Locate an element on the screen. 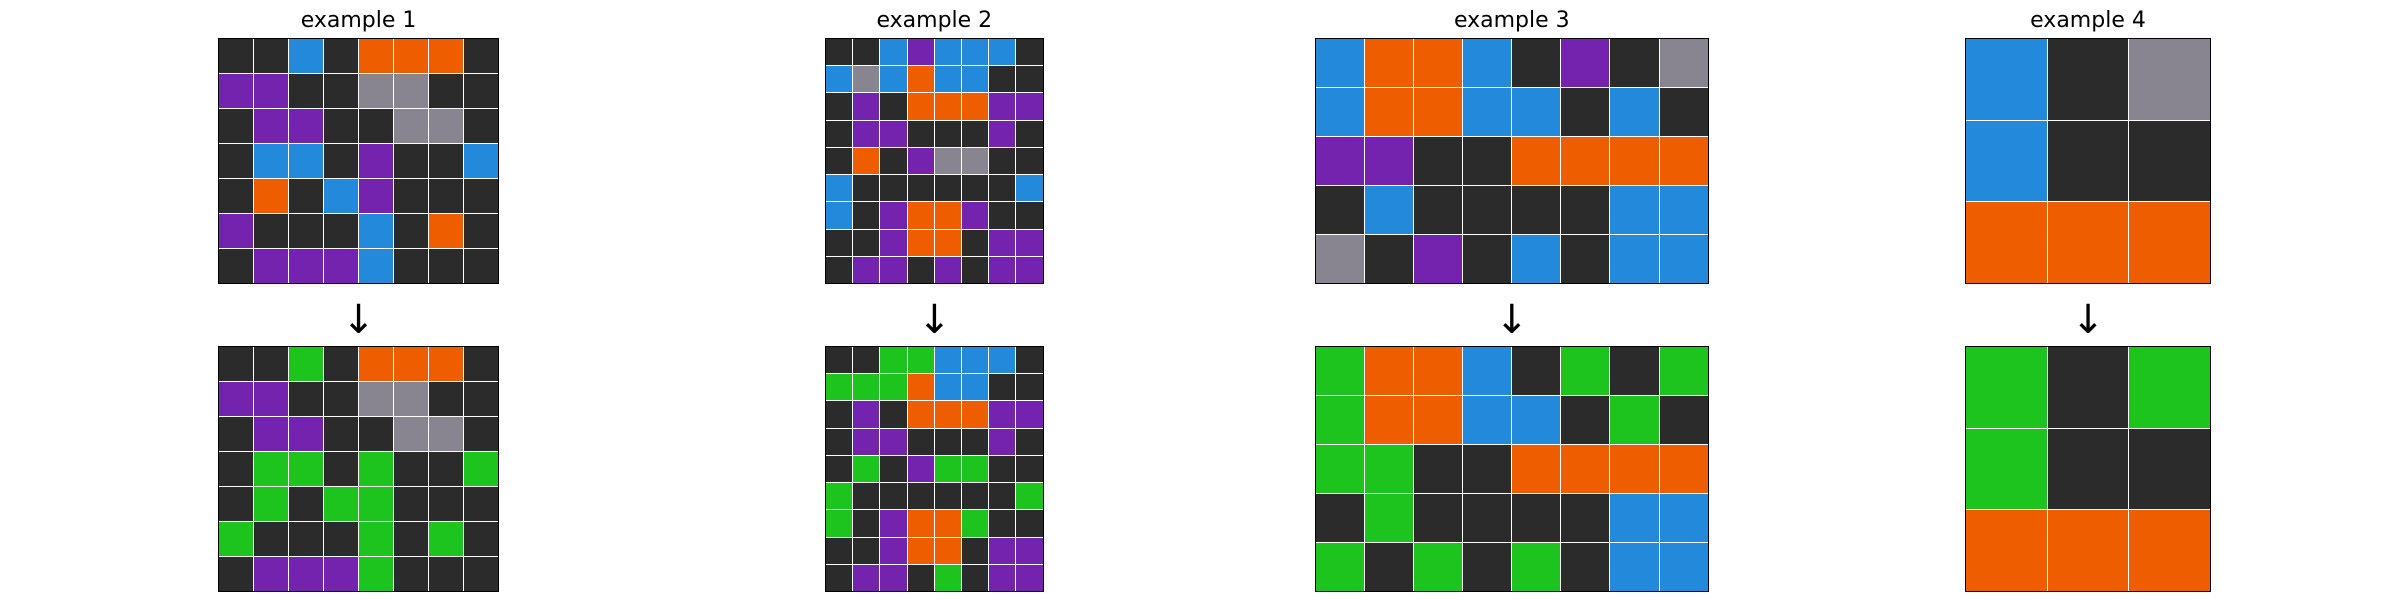 The image size is (2400, 600). example-title: example 2 is located at coordinates (934, 20).